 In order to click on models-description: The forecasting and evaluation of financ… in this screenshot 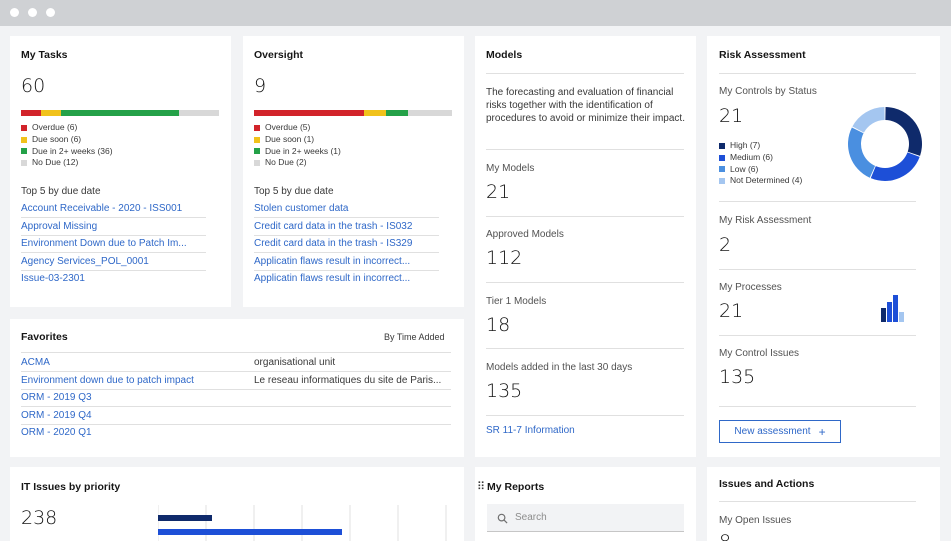, I will do `click(585, 105)`.